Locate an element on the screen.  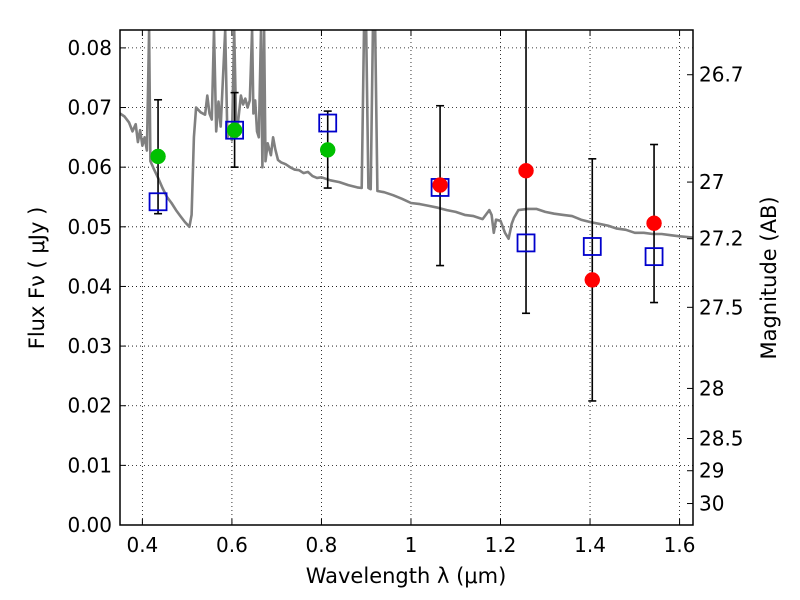
y-tick-label: 0.08 is located at coordinates (89, 48).